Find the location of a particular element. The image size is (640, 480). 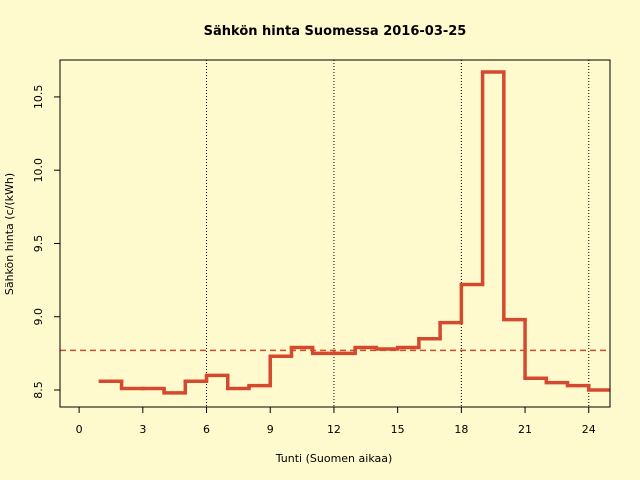

chart-title: Sähkön hinta Suomessa 2016-03-25 is located at coordinates (335, 31).